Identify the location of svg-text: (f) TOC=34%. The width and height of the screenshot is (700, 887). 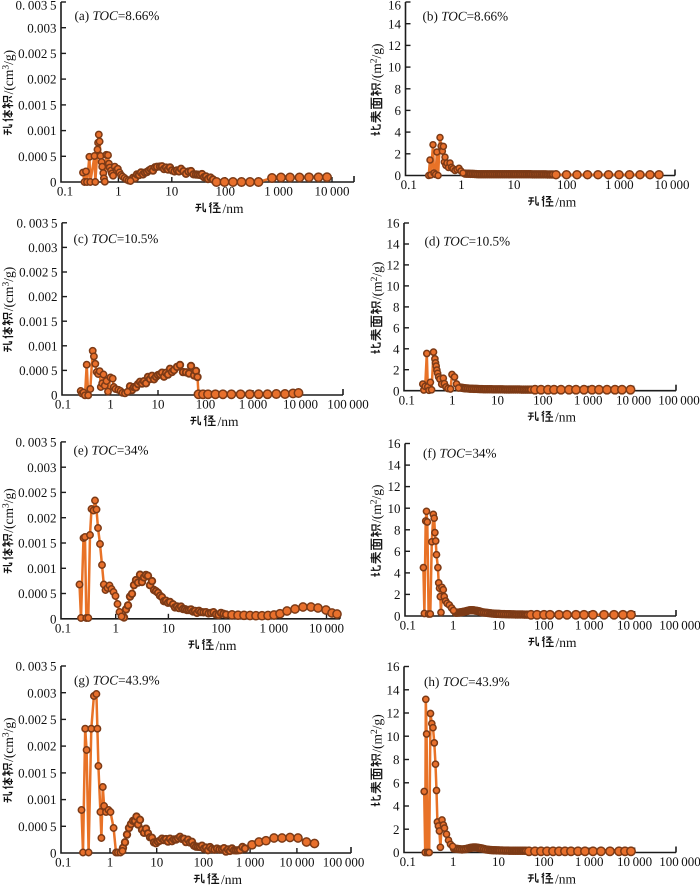
(460, 453).